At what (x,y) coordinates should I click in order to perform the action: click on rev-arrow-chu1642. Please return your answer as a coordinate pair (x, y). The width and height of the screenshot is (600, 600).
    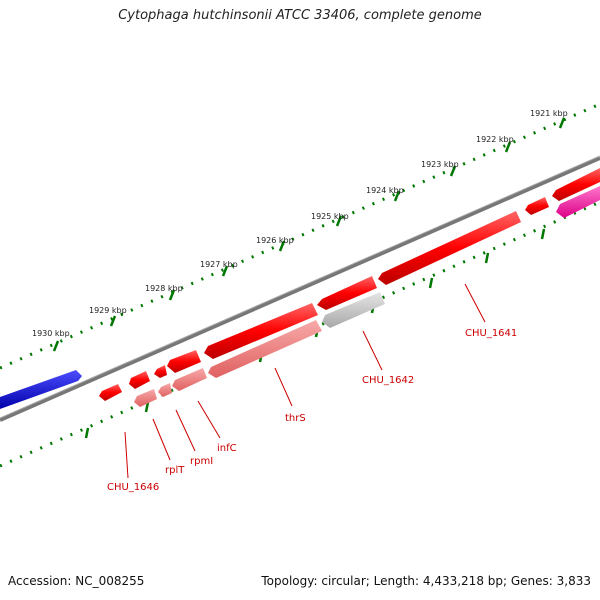
    Looking at the image, I should click on (353, 310).